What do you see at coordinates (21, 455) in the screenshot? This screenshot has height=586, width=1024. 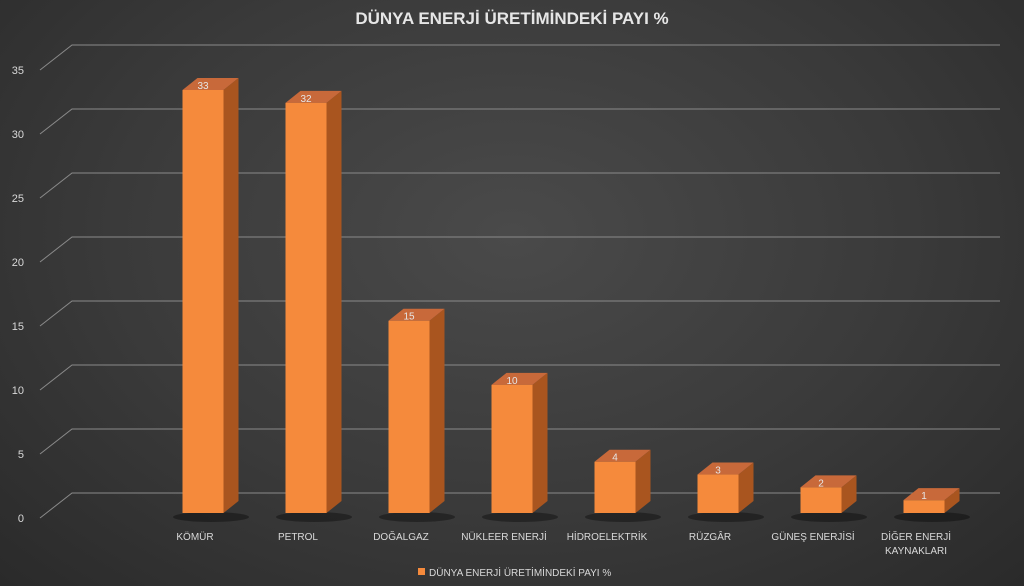 I see `y-tick-label: 5` at bounding box center [21, 455].